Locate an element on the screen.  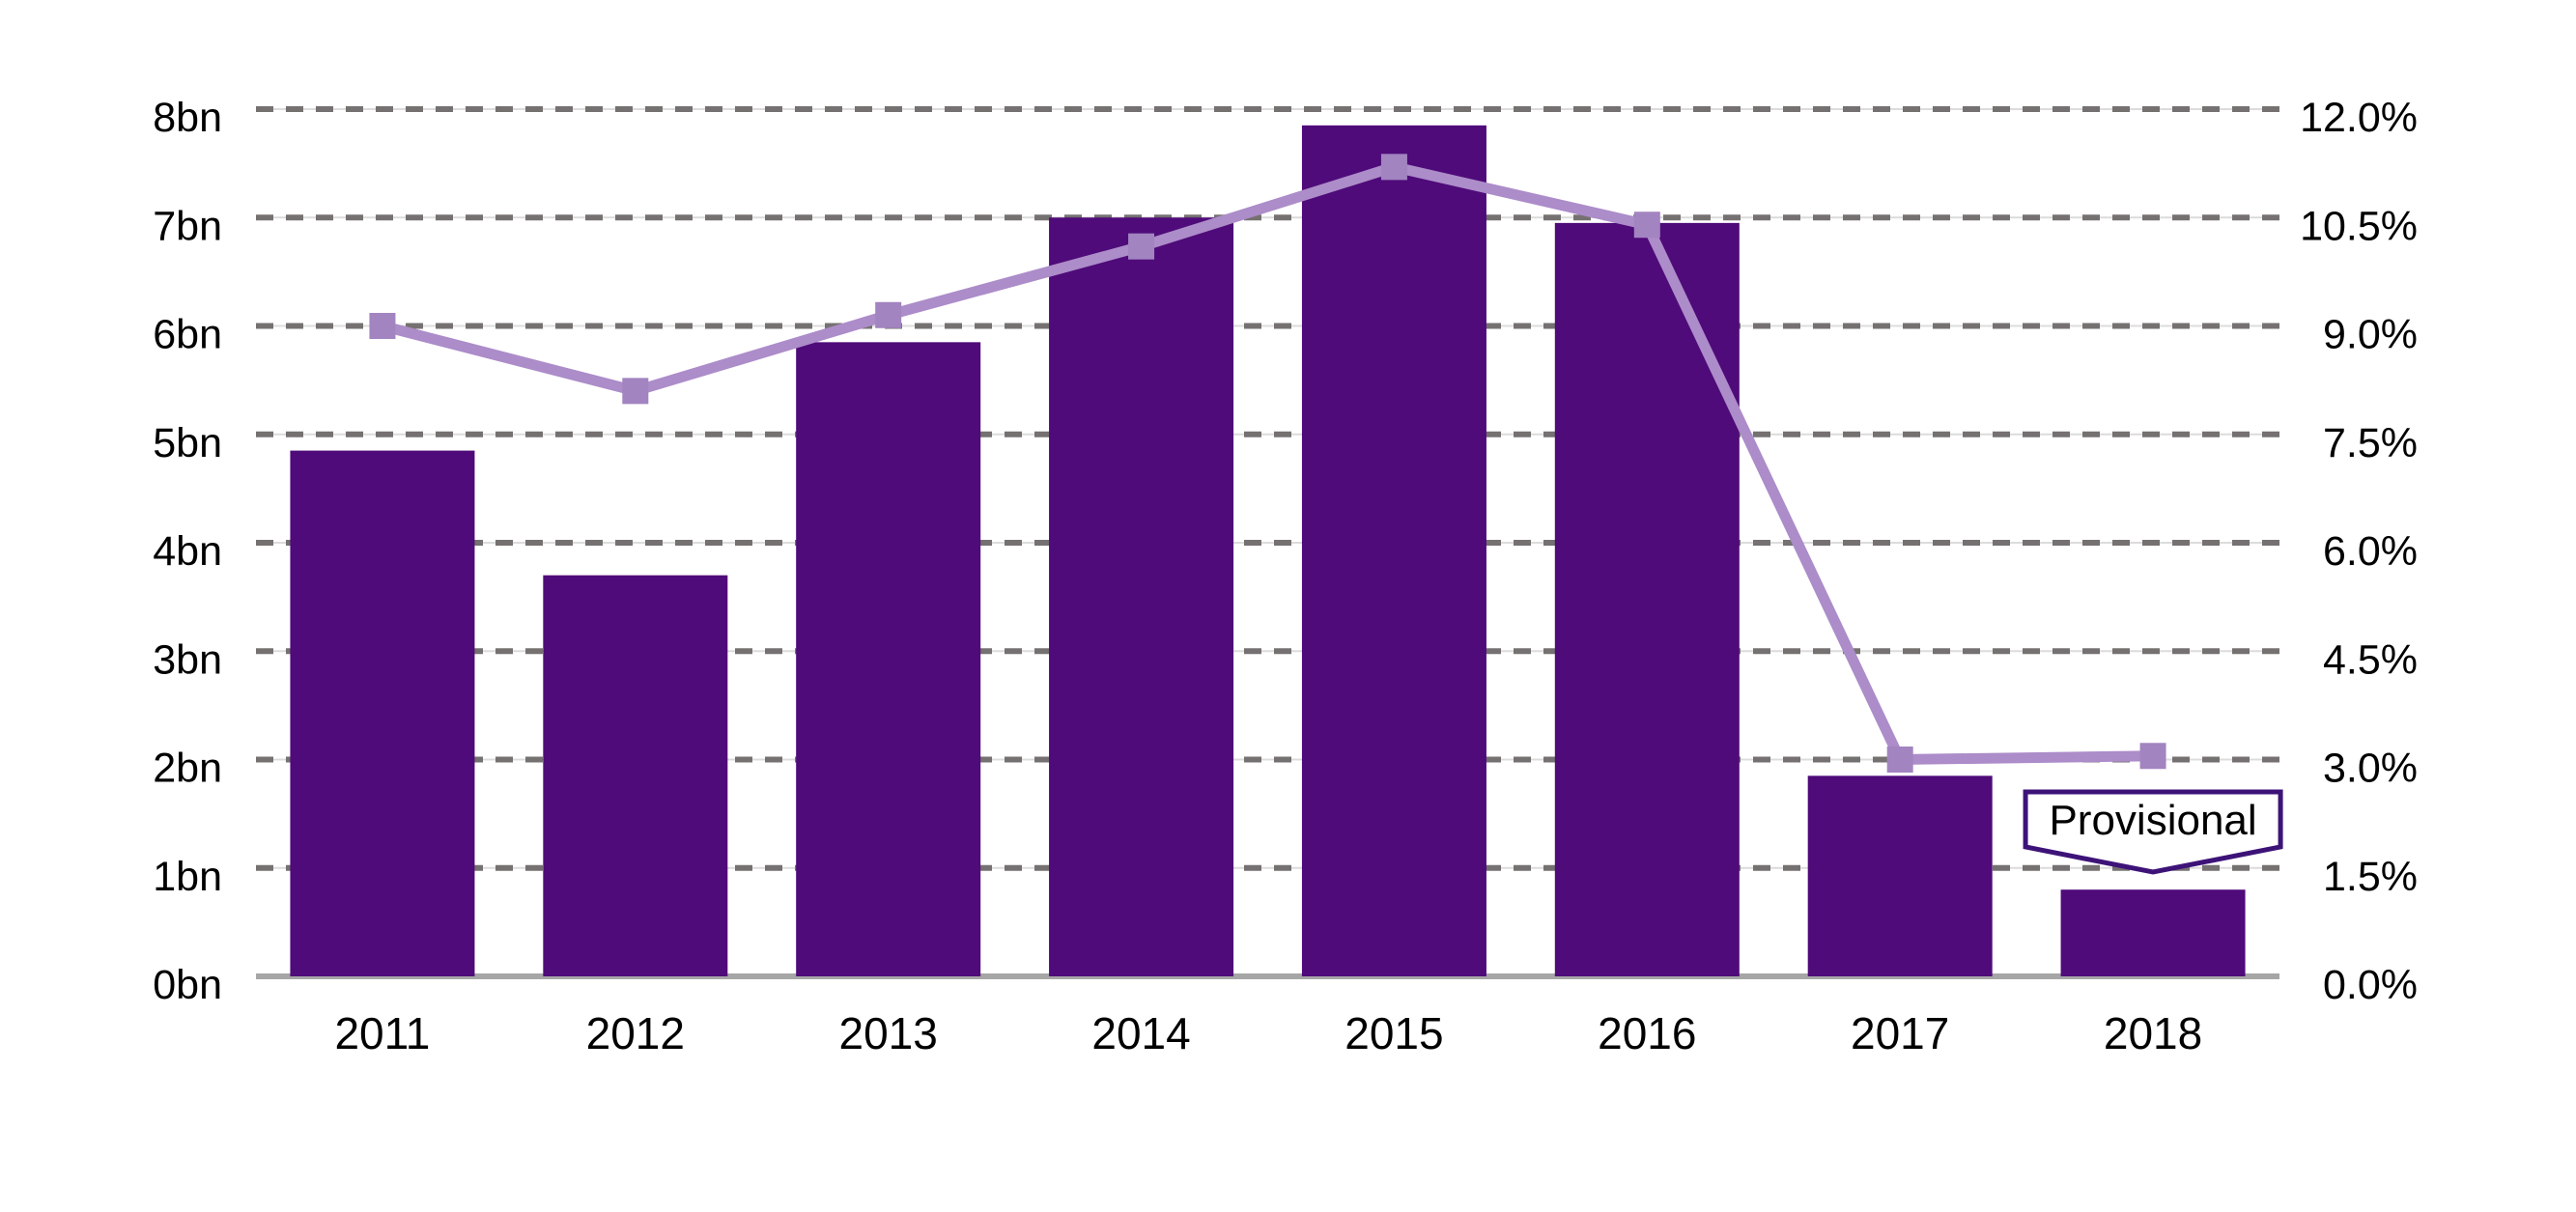
right-axis-tick: 3.0% is located at coordinates (2370, 769).